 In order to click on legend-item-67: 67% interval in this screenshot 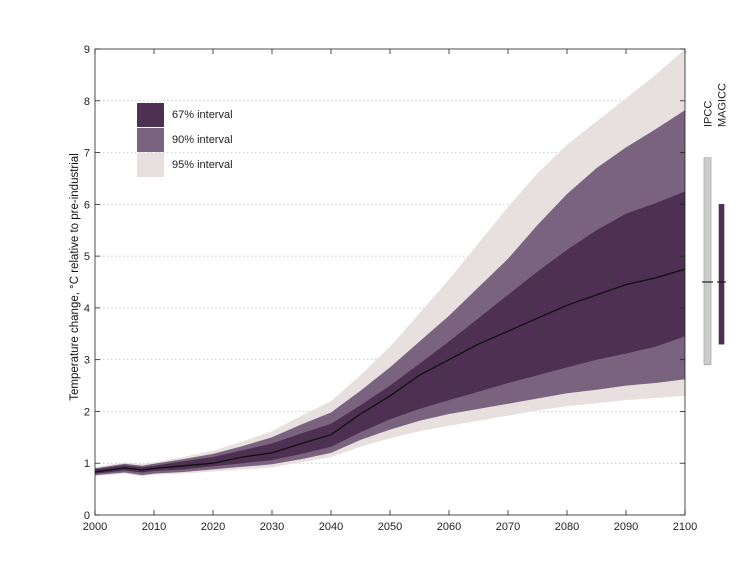, I will do `click(185, 115)`.